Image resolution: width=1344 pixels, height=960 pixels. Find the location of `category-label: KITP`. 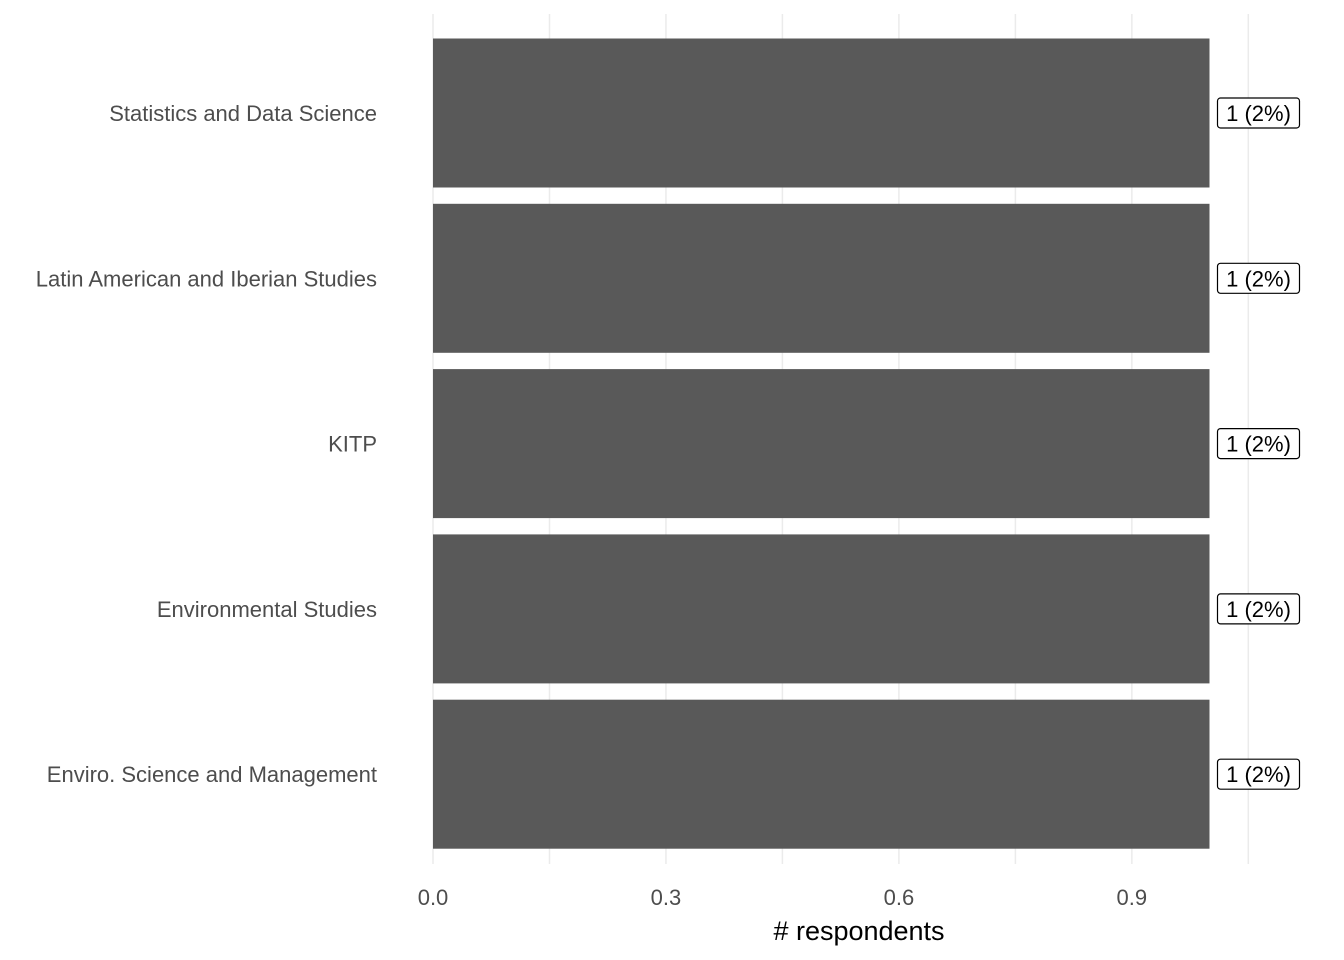

category-label: KITP is located at coordinates (352, 444).